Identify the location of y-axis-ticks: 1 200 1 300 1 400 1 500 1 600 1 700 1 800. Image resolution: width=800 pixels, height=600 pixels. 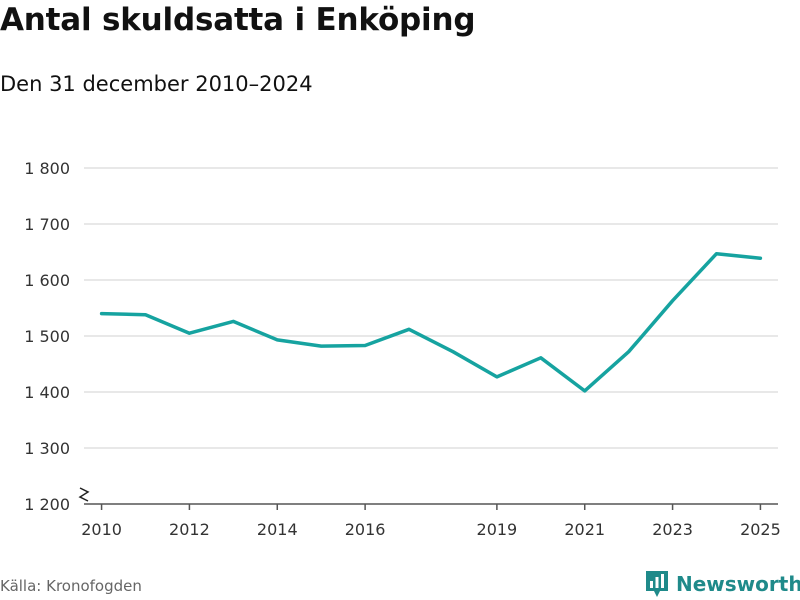
(47, 336).